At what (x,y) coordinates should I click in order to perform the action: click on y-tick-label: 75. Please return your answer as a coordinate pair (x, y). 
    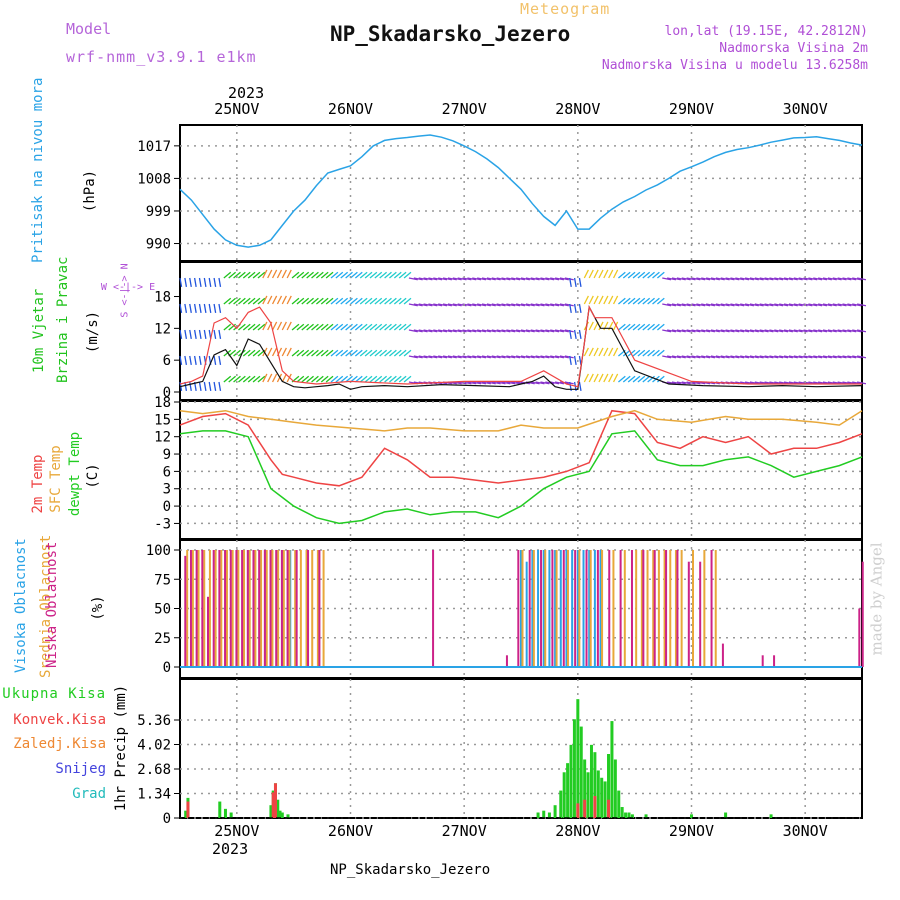
    Looking at the image, I should click on (162, 580).